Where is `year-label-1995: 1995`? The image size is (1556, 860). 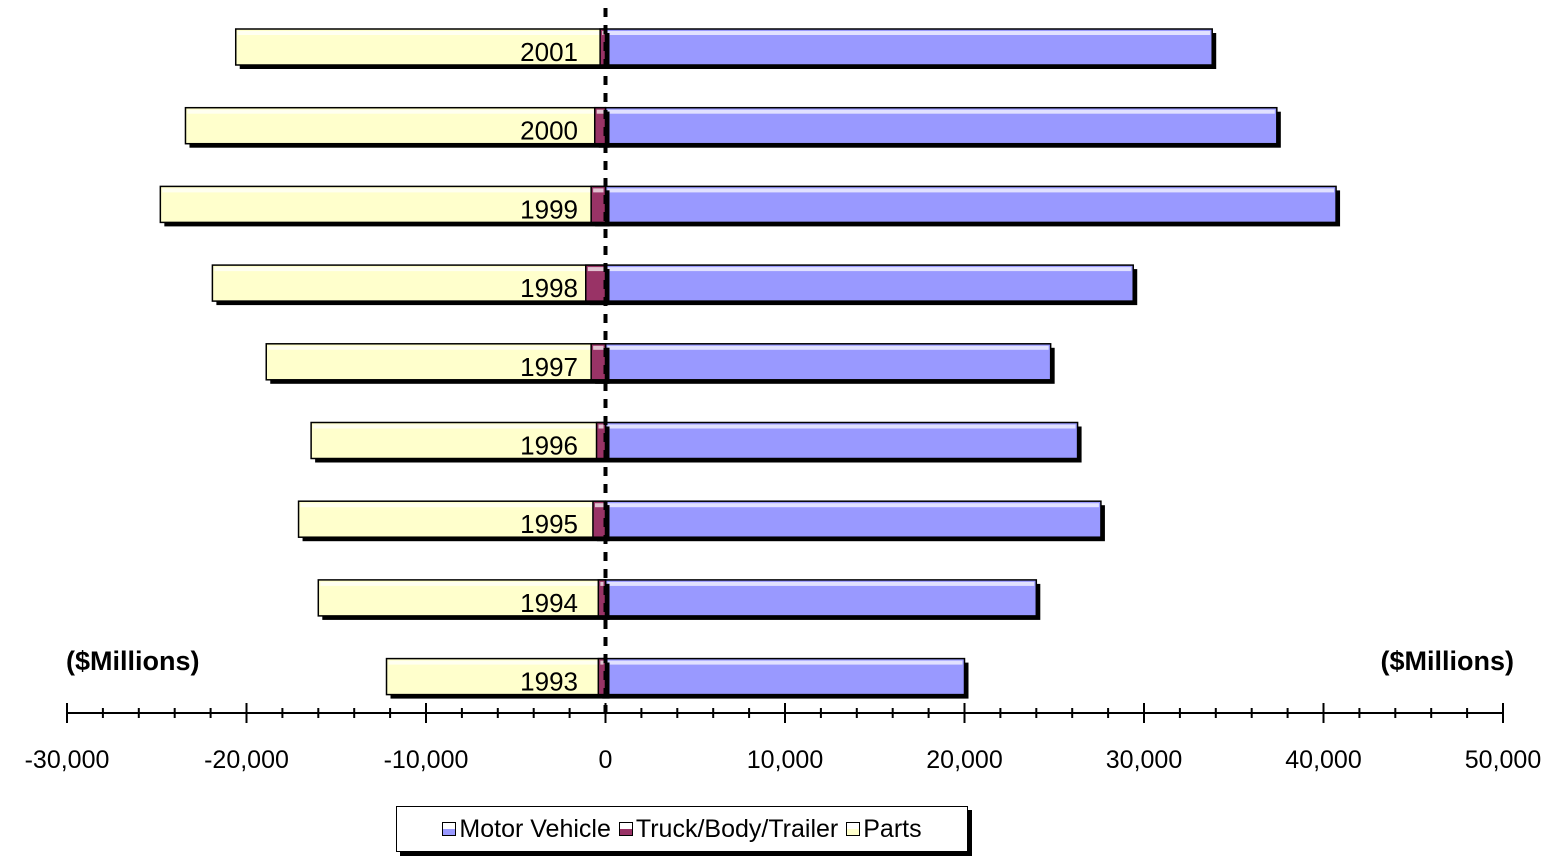
year-label-1995: 1995 is located at coordinates (549, 524).